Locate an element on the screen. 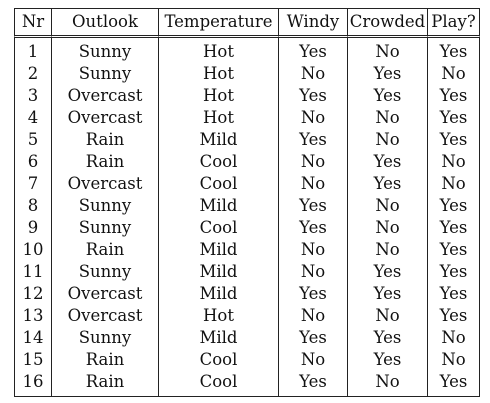  cell-nr: 6 is located at coordinates (32, 162).